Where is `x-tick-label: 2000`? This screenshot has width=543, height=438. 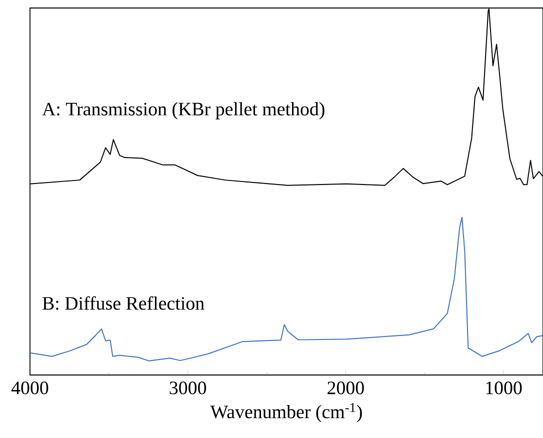
x-tick-label: 2000 is located at coordinates (346, 388).